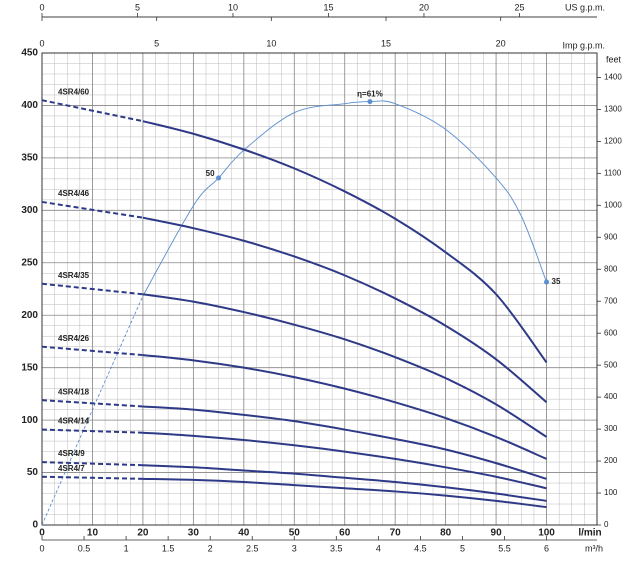 The height and width of the screenshot is (580, 632). I want to click on us-axis-label: US g.p.m., so click(585, 7).